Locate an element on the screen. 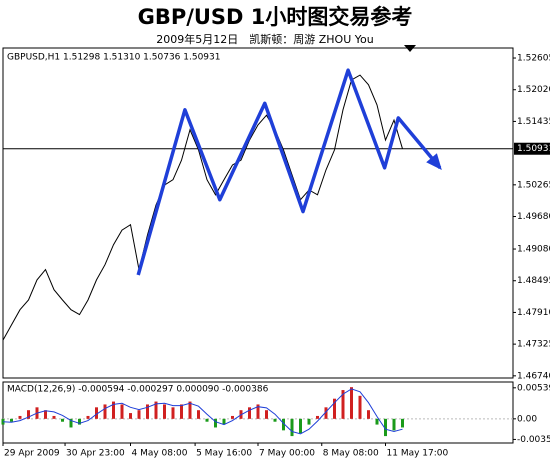 Image resolution: width=550 pixels, height=463 pixels. signal-line is located at coordinates (202, 411).